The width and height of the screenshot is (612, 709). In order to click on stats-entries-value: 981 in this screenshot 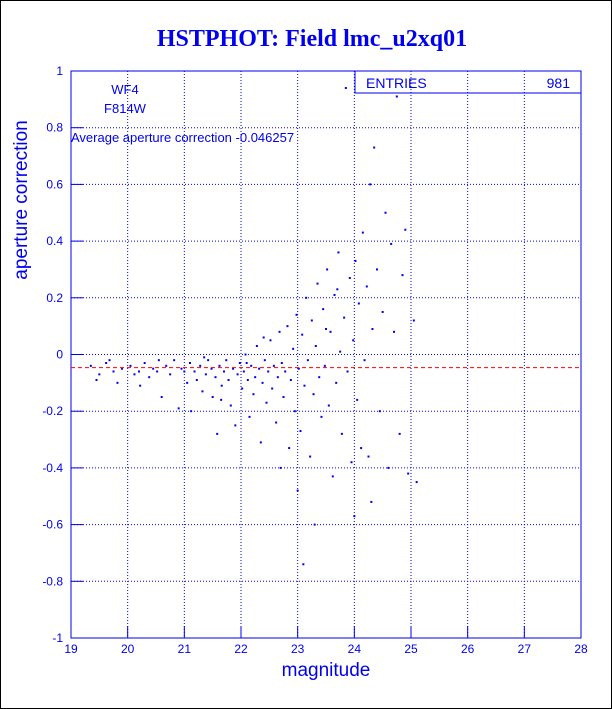, I will do `click(559, 83)`.